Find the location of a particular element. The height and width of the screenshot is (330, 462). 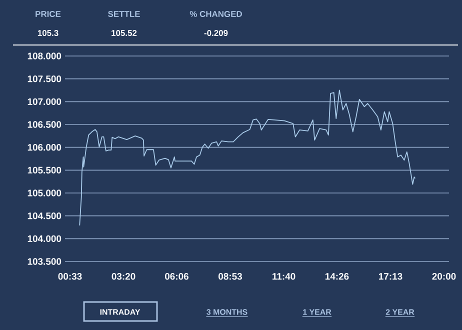

y-tick-label: 105.500 is located at coordinates (45, 170).